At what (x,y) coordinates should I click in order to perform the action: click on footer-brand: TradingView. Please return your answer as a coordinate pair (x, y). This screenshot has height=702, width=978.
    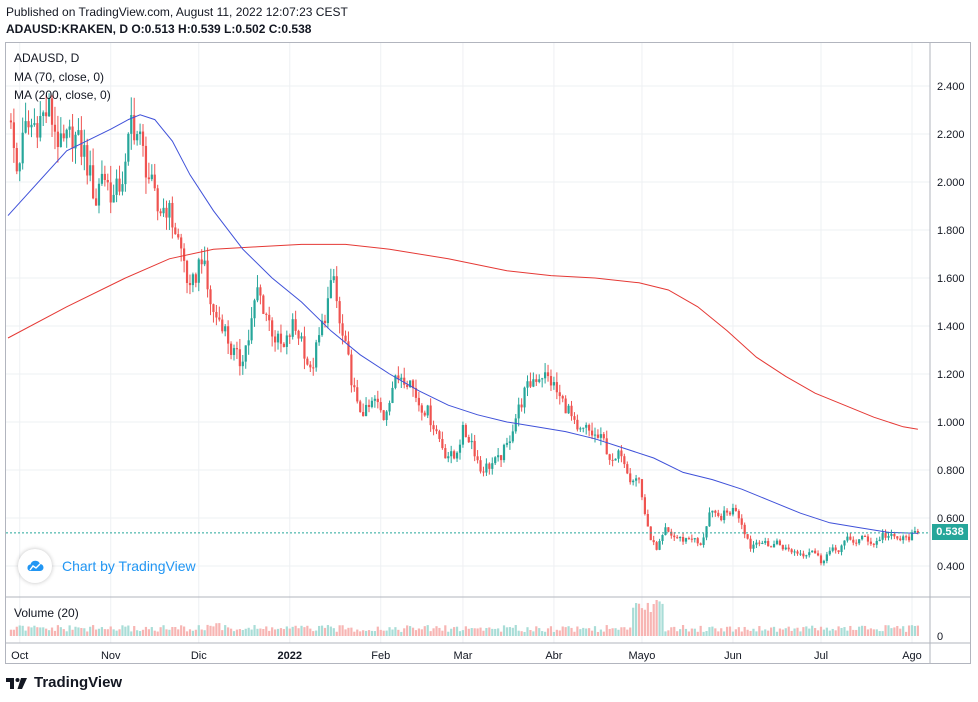
    Looking at the image, I should click on (64, 682).